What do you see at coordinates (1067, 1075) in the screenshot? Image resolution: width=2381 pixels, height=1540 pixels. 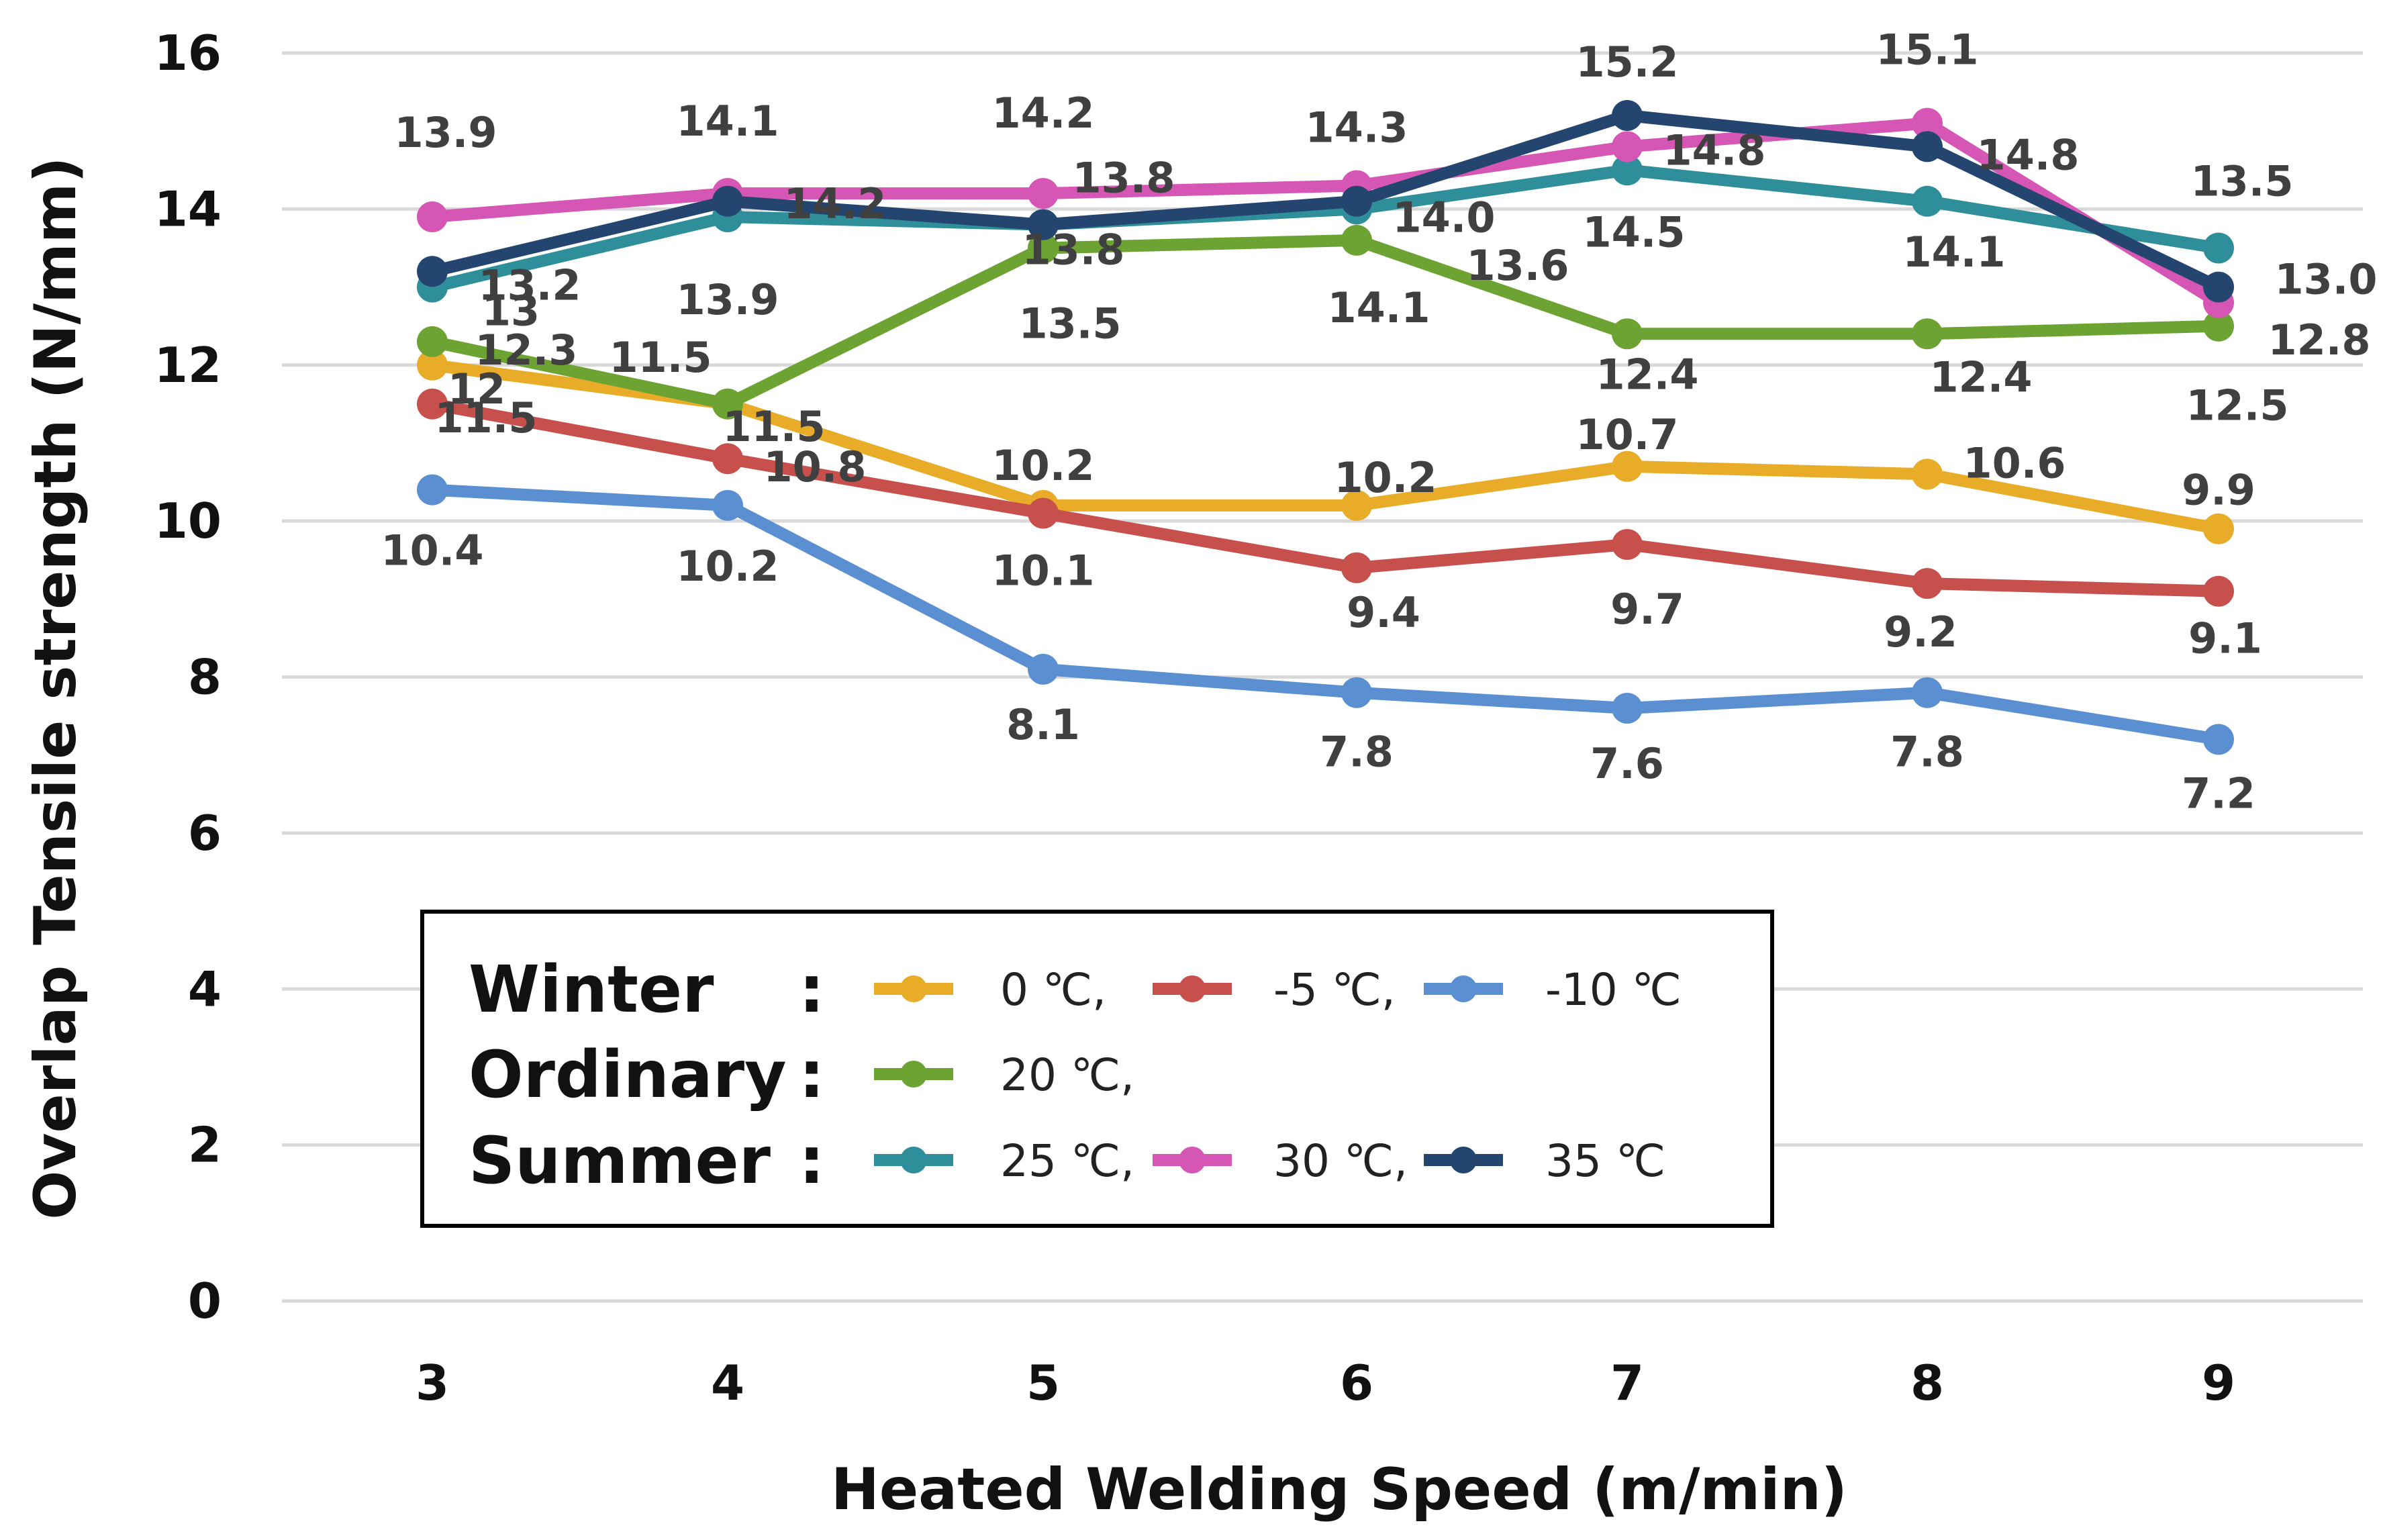 I see `legend-item-label: 20 ℃,` at bounding box center [1067, 1075].